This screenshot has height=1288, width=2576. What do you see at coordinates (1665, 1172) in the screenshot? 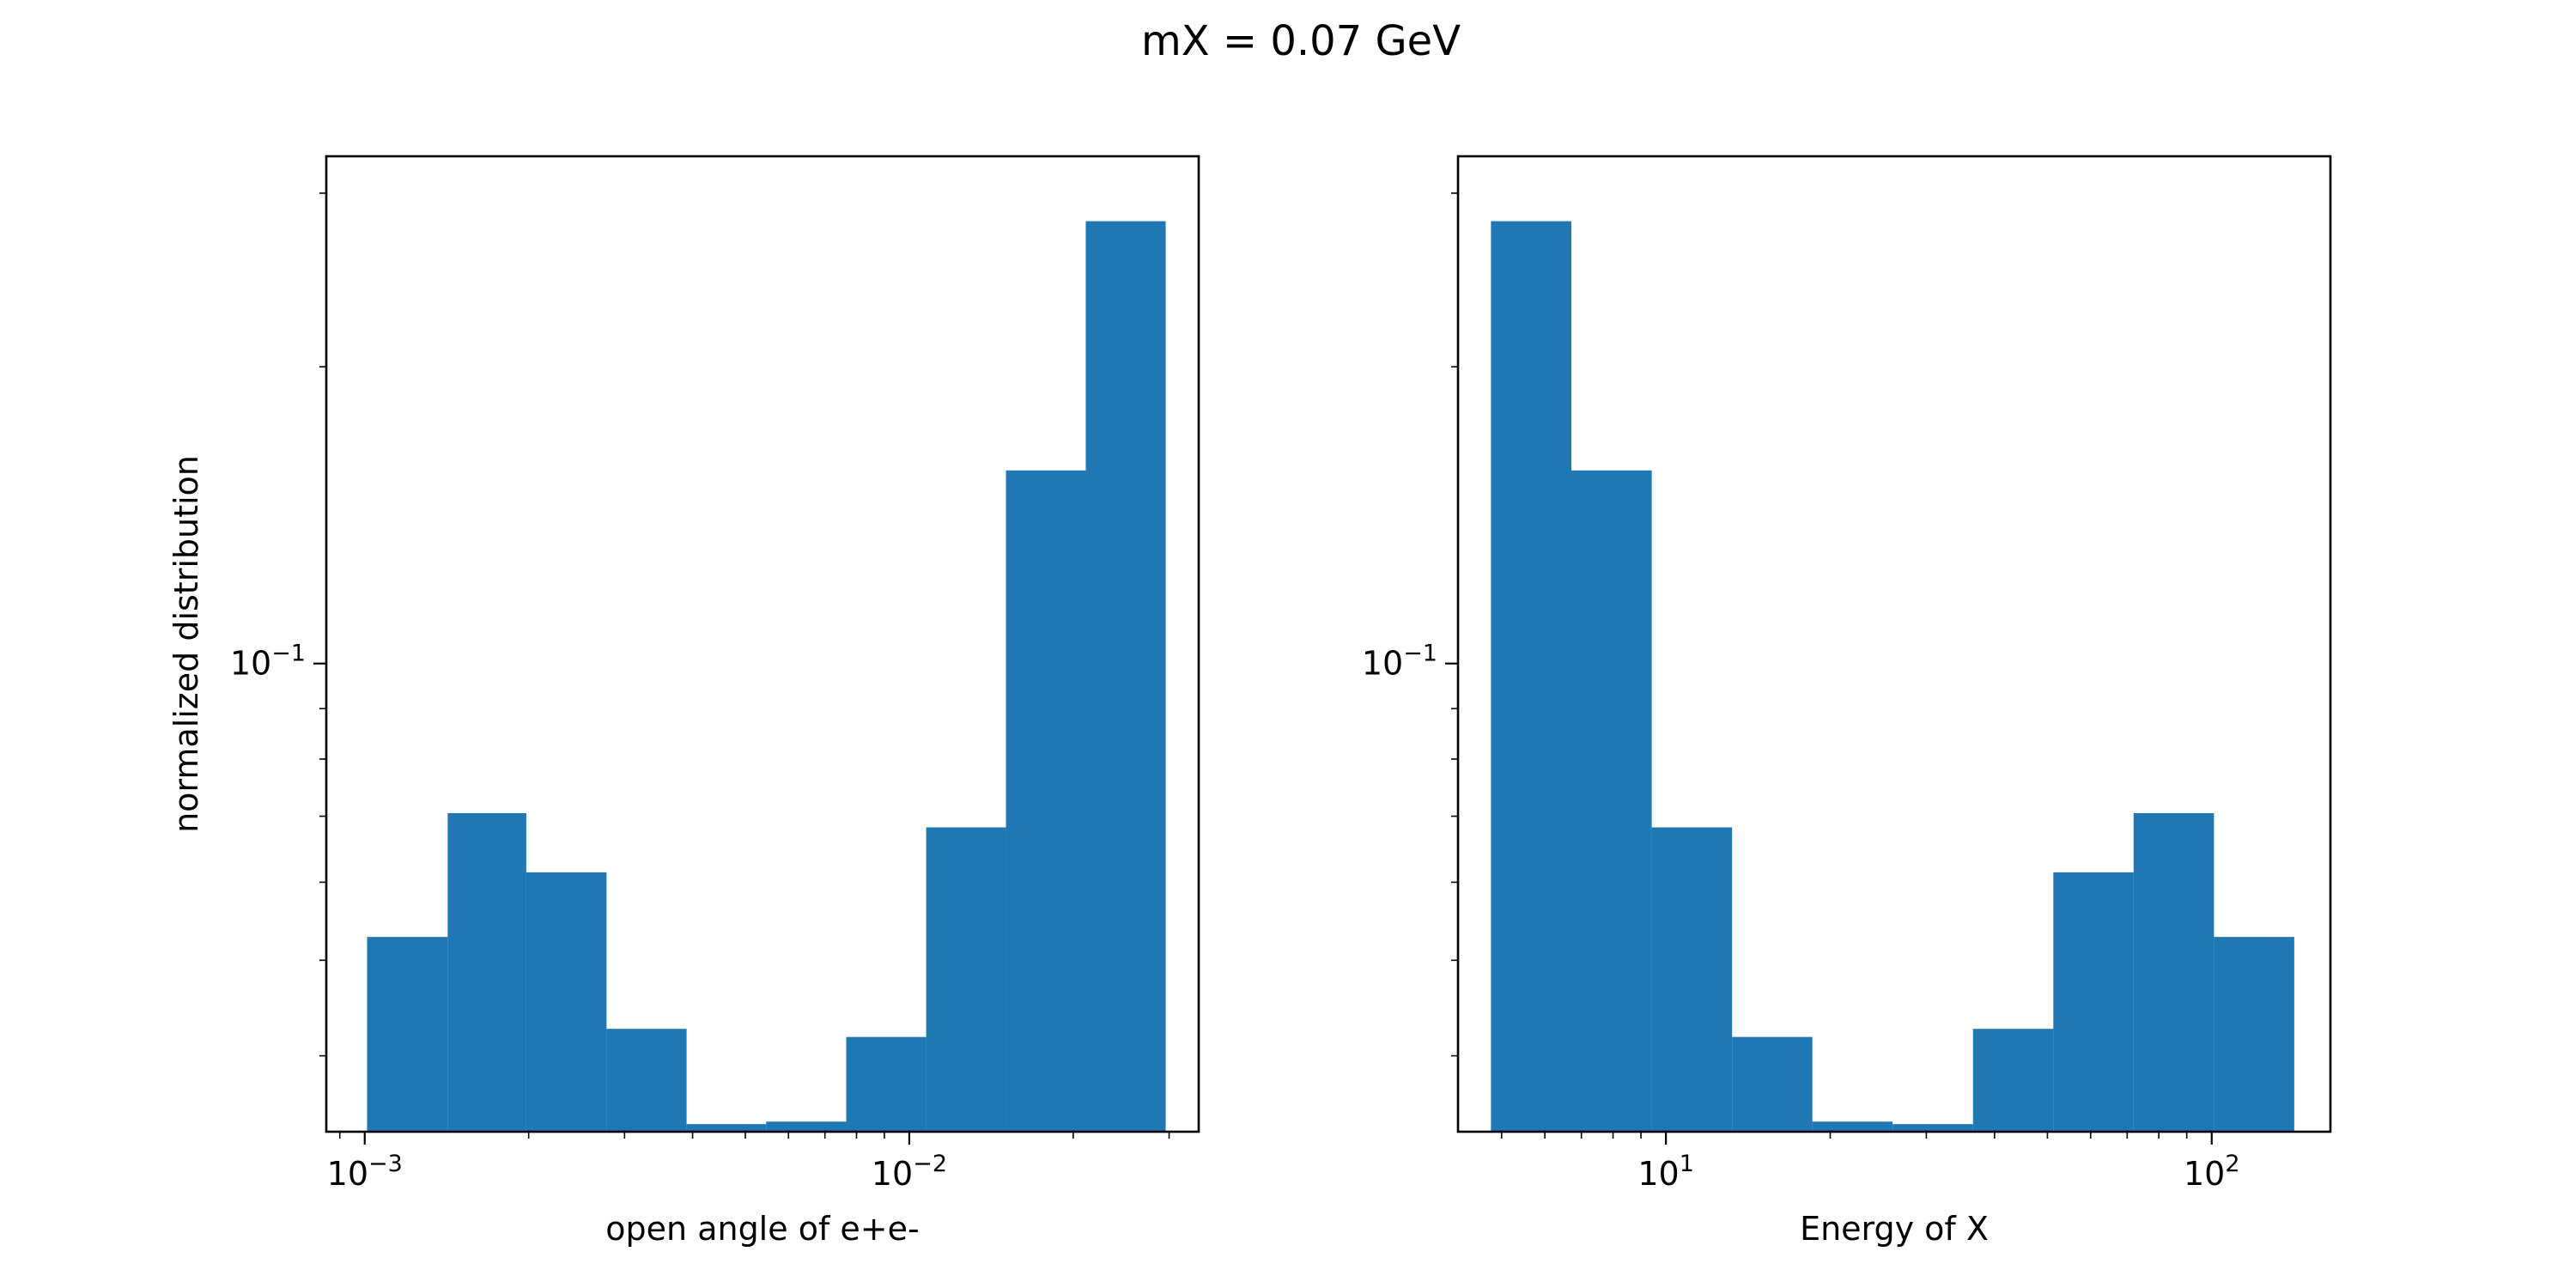
I see `right-x-tick-label: 101` at bounding box center [1665, 1172].